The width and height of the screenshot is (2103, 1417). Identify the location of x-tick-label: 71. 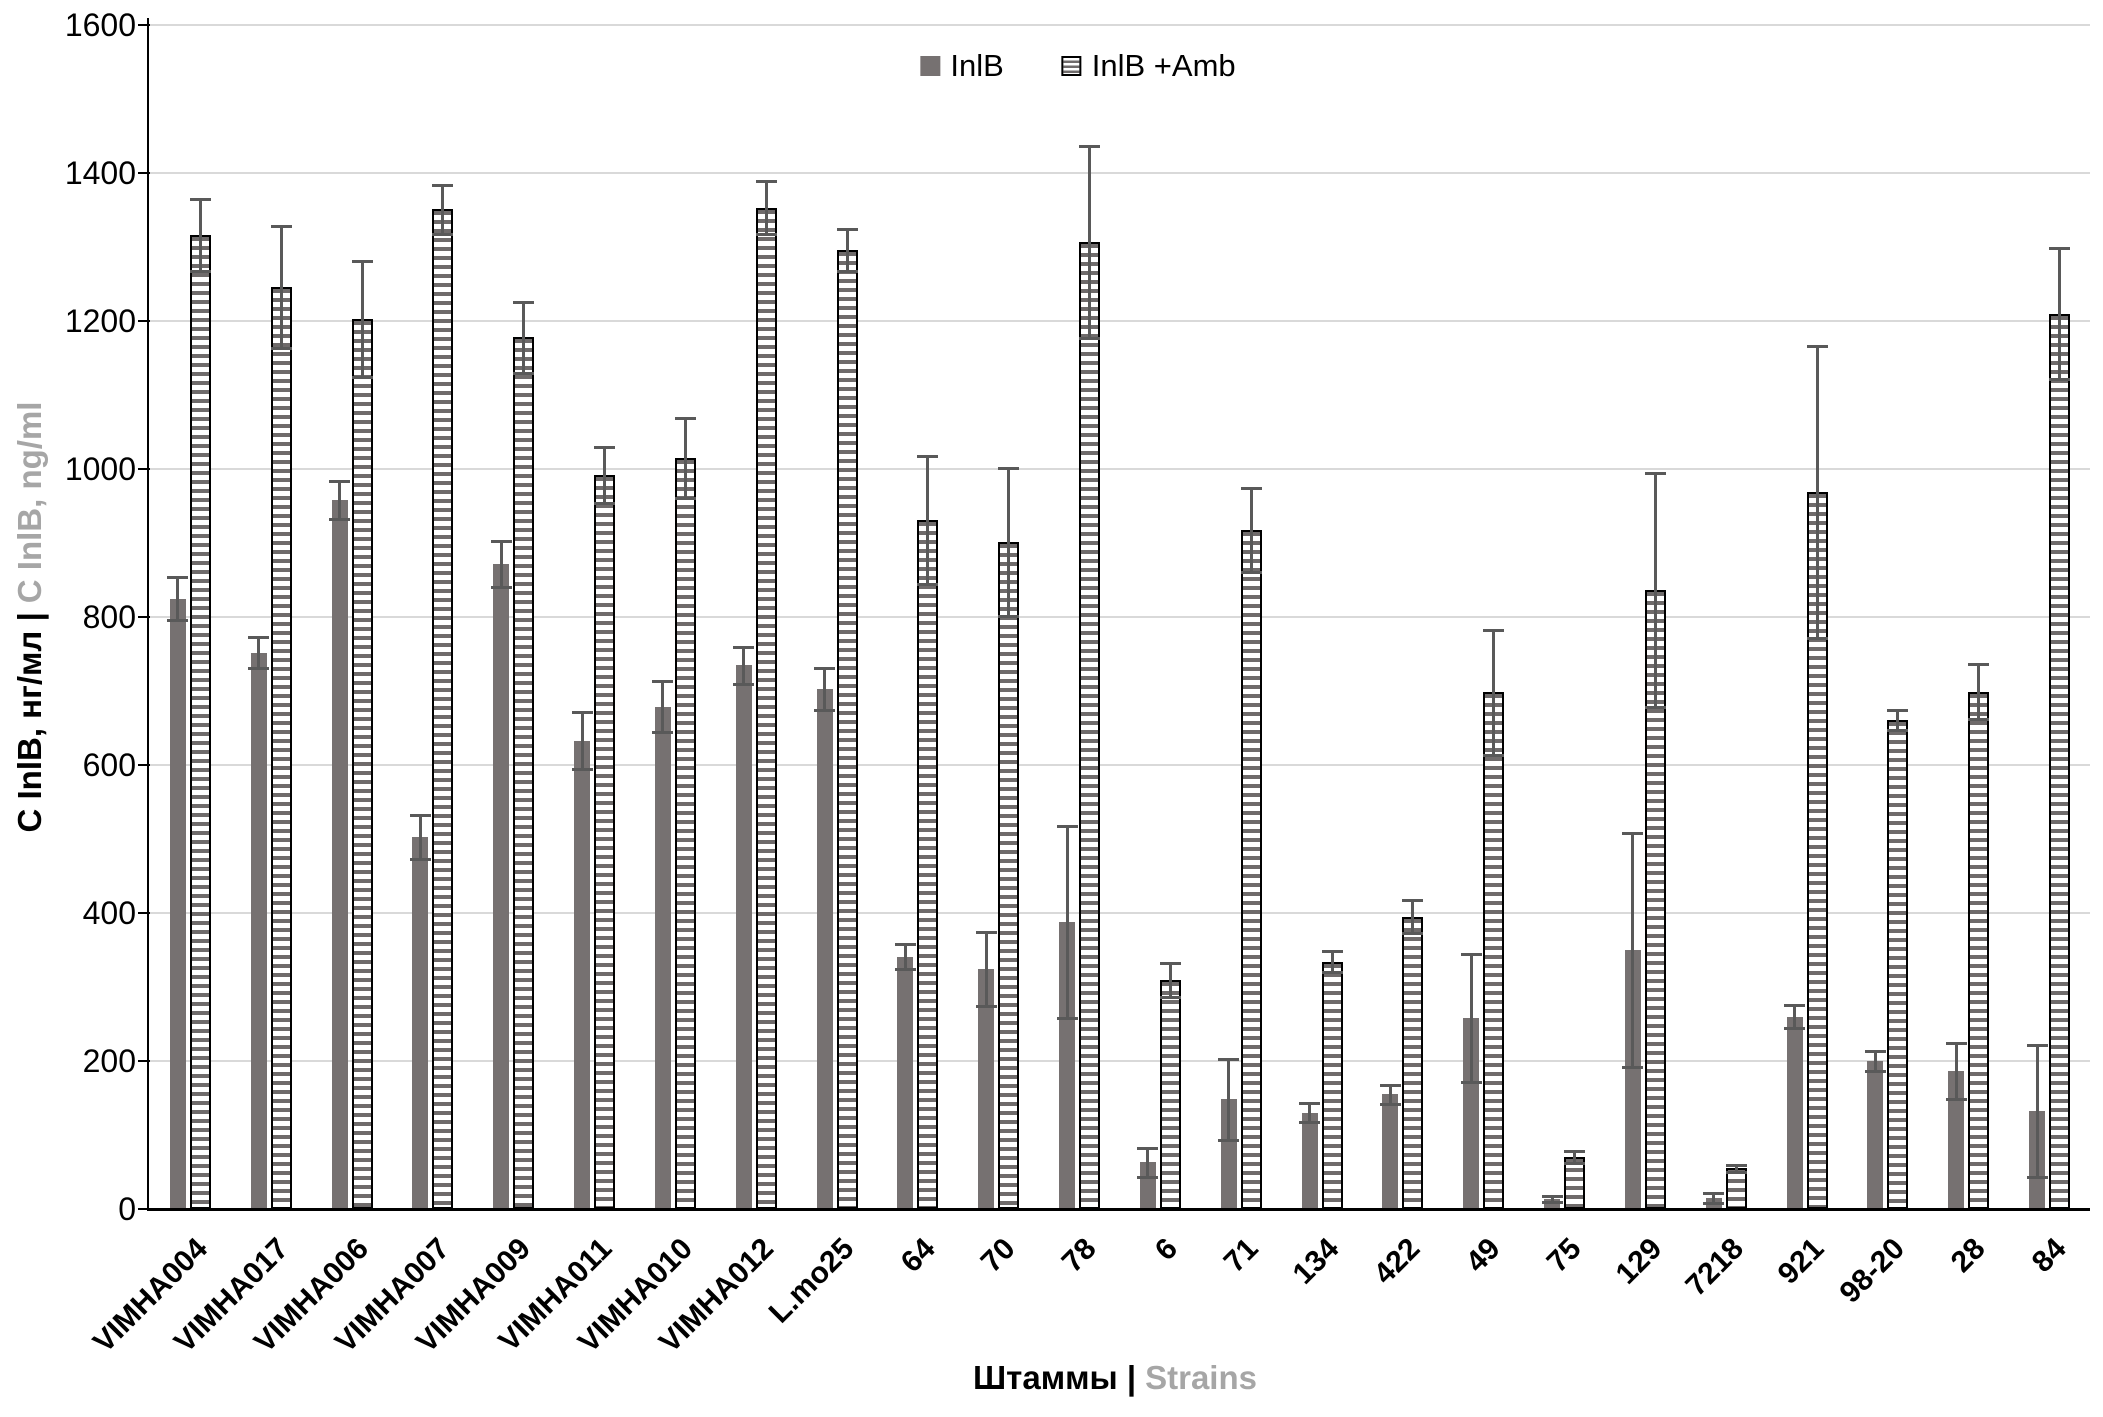
(1241, 1255).